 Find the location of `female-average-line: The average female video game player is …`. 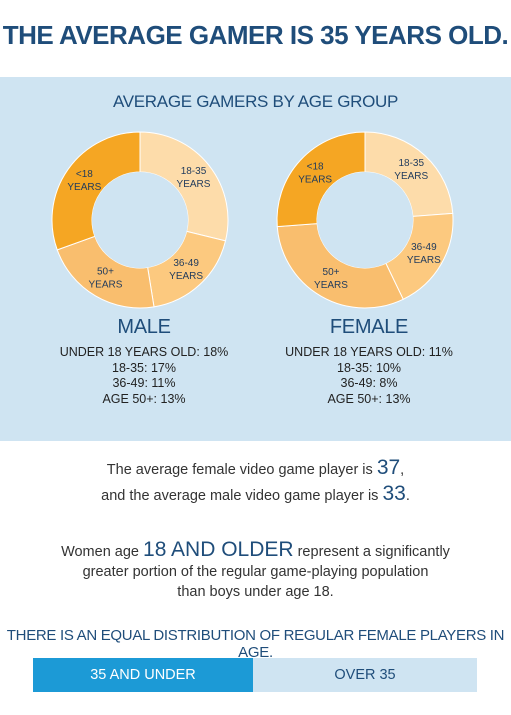

female-average-line: The average female video game player is … is located at coordinates (255, 467).